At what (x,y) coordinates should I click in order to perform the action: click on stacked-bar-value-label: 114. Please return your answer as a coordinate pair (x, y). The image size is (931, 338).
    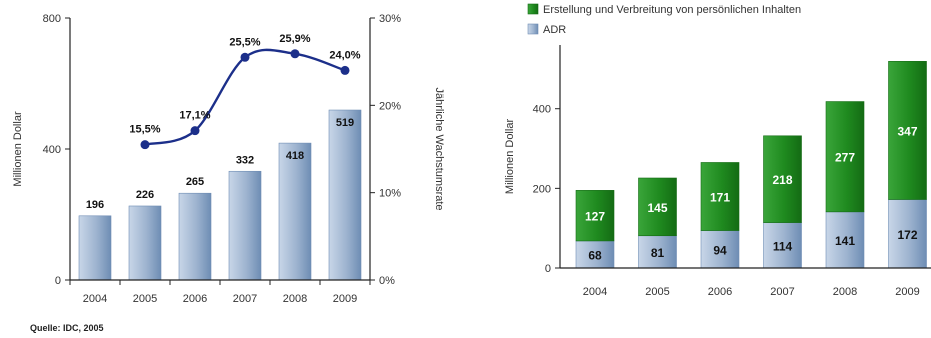
    Looking at the image, I should click on (783, 246).